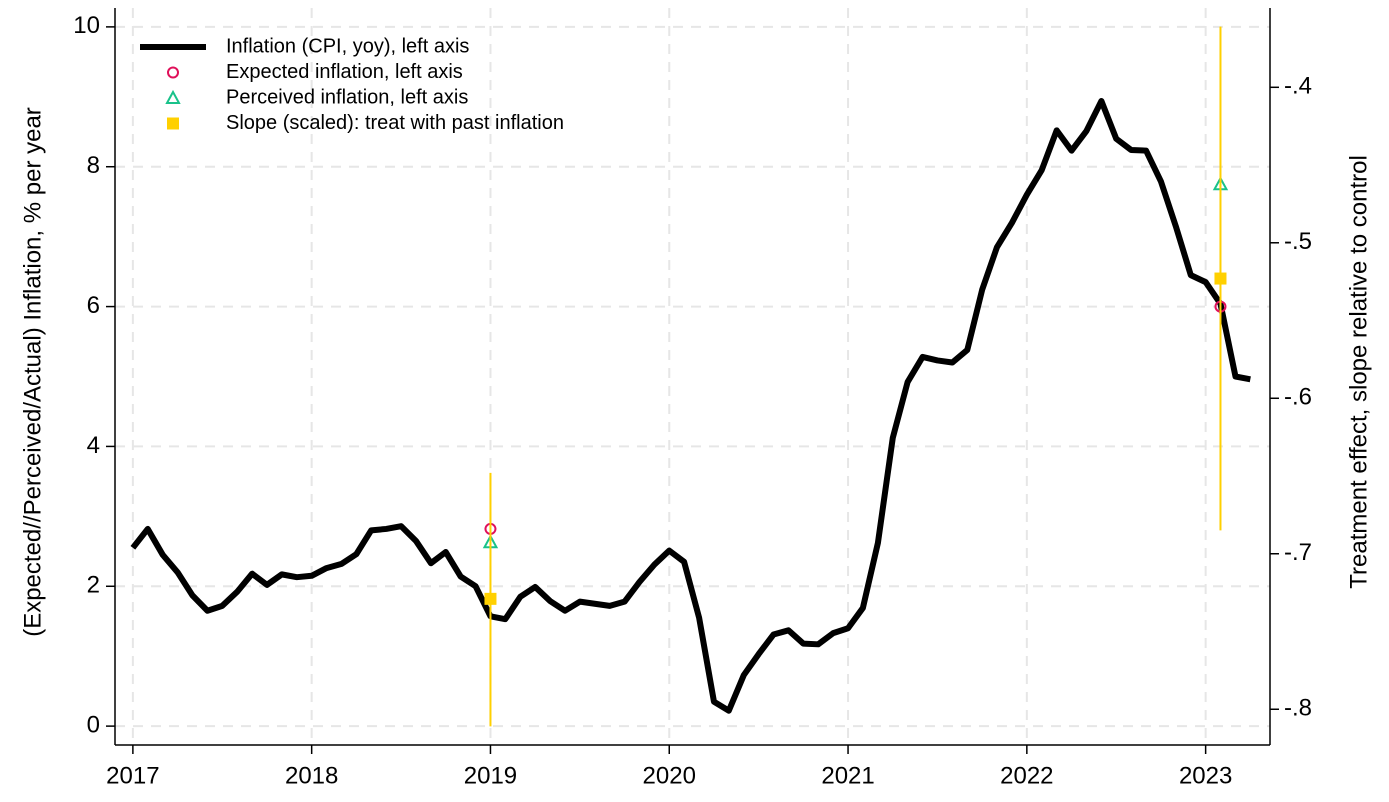  I want to click on x-tick-label: 2021, so click(847, 775).